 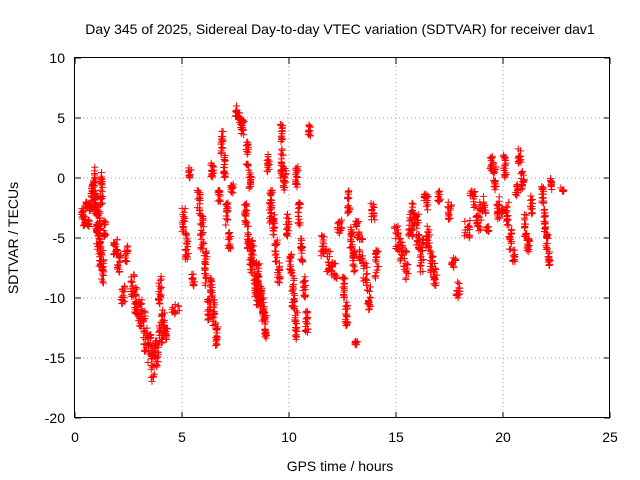 What do you see at coordinates (55, 358) in the screenshot?
I see `y-tick-label: -15` at bounding box center [55, 358].